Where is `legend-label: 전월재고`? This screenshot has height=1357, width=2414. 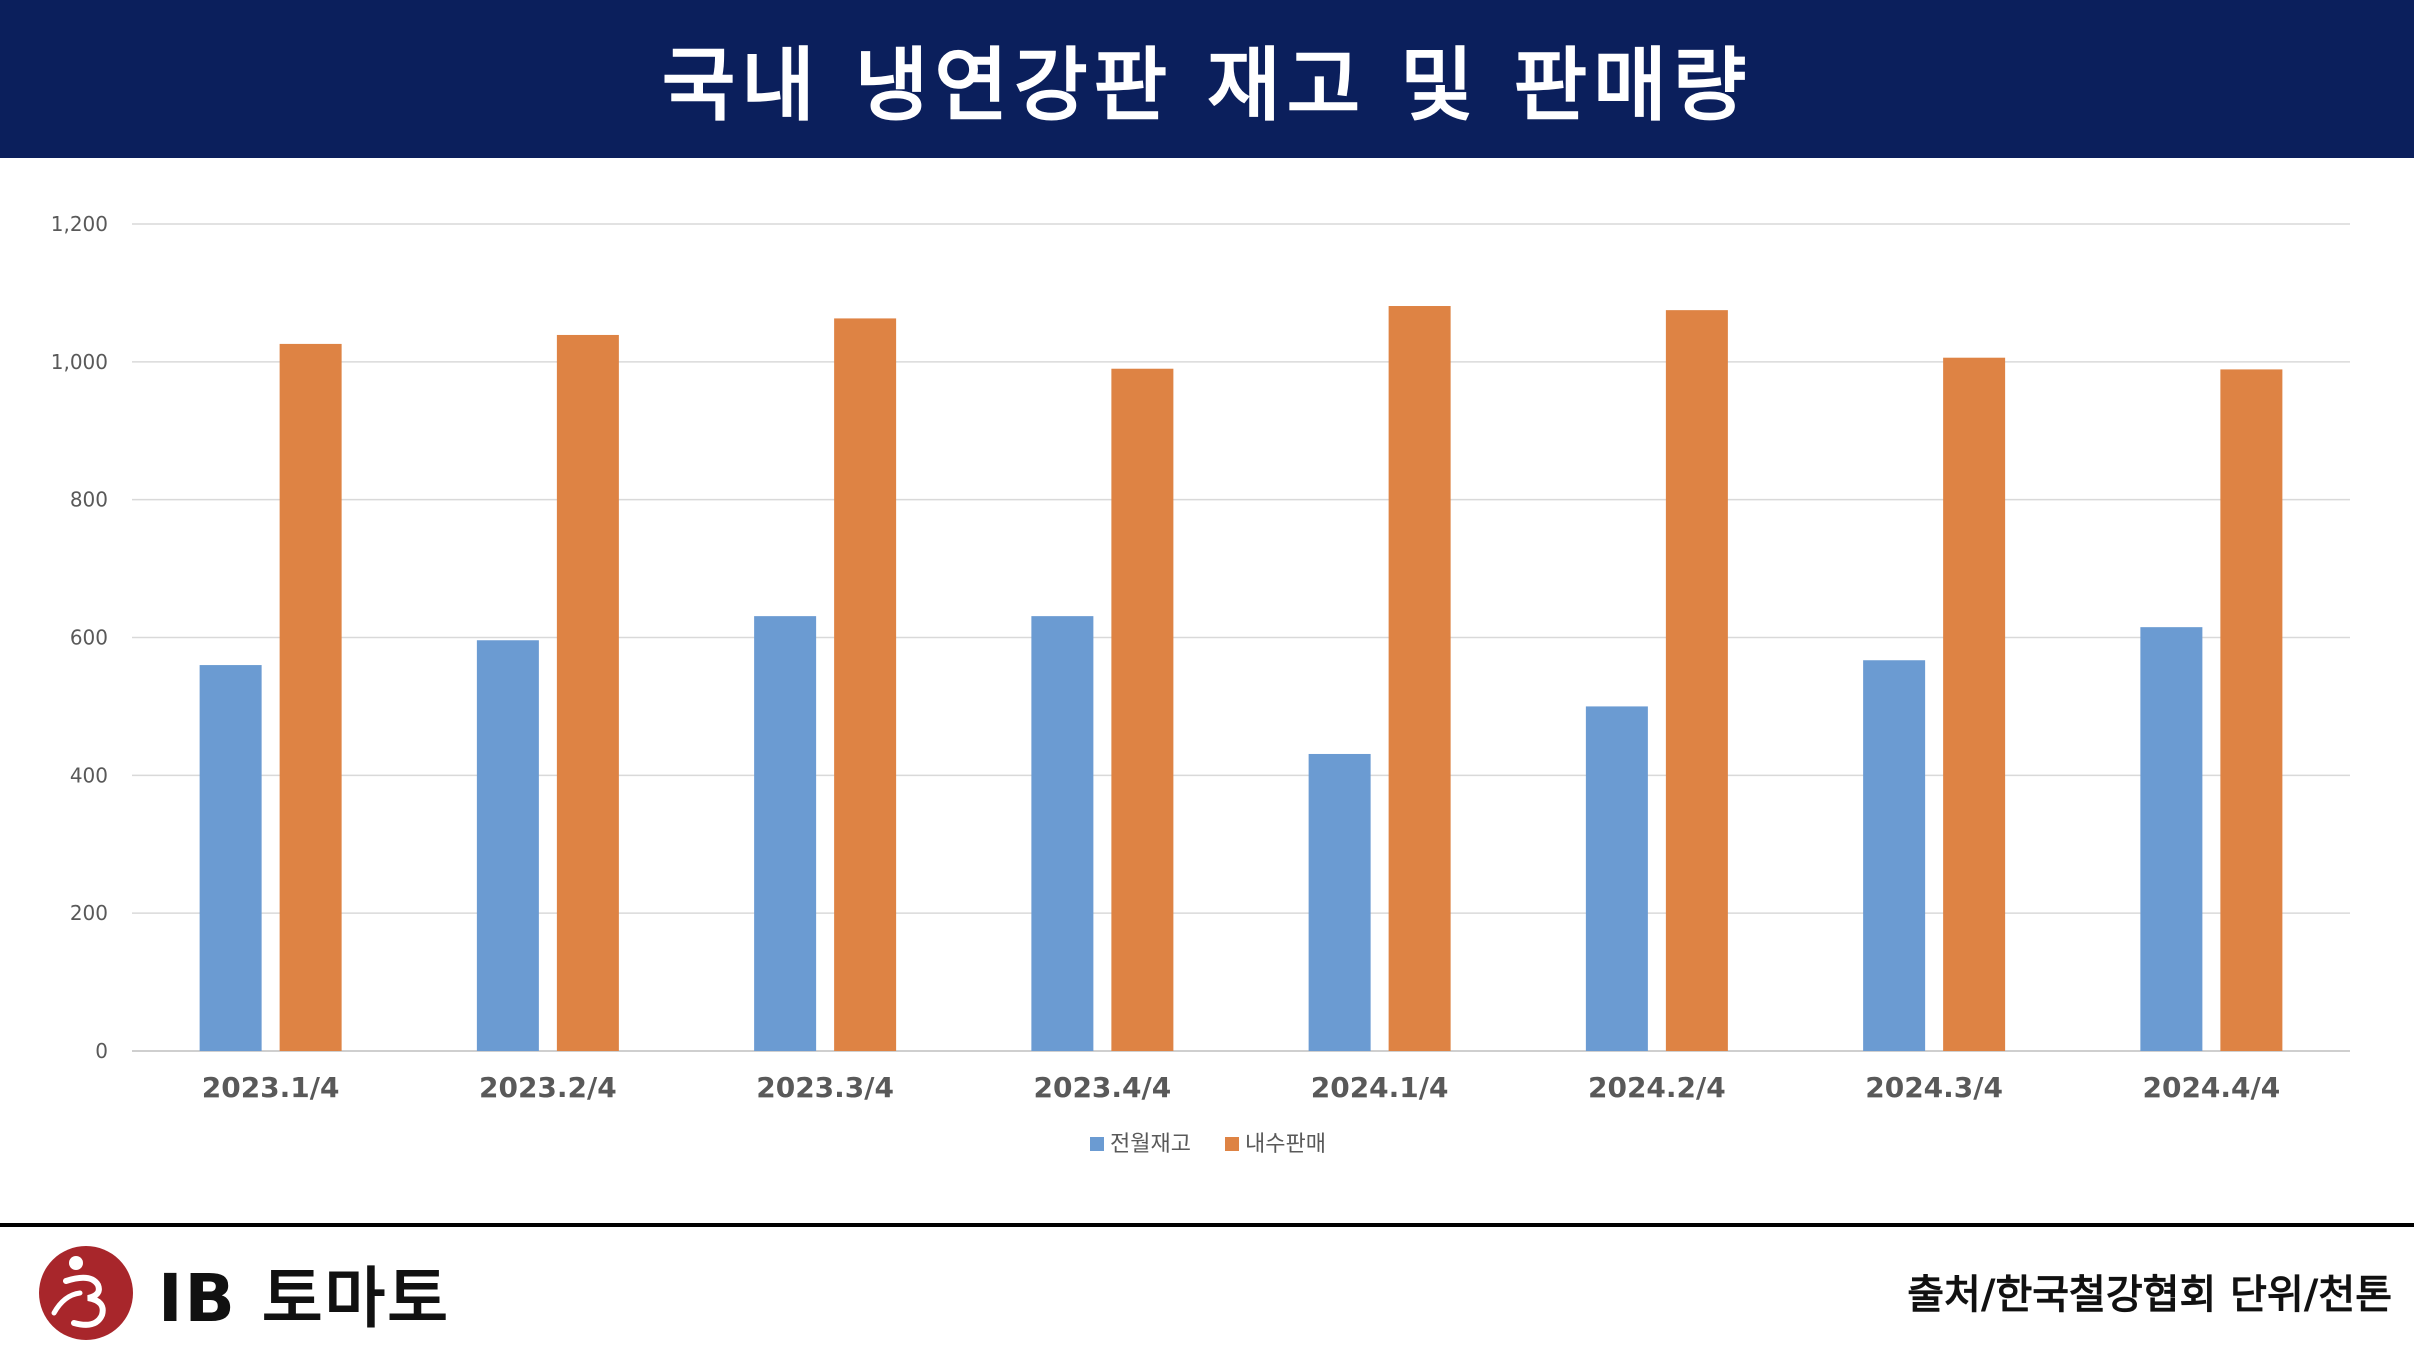 legend-label: 전월재고 is located at coordinates (1150, 1144).